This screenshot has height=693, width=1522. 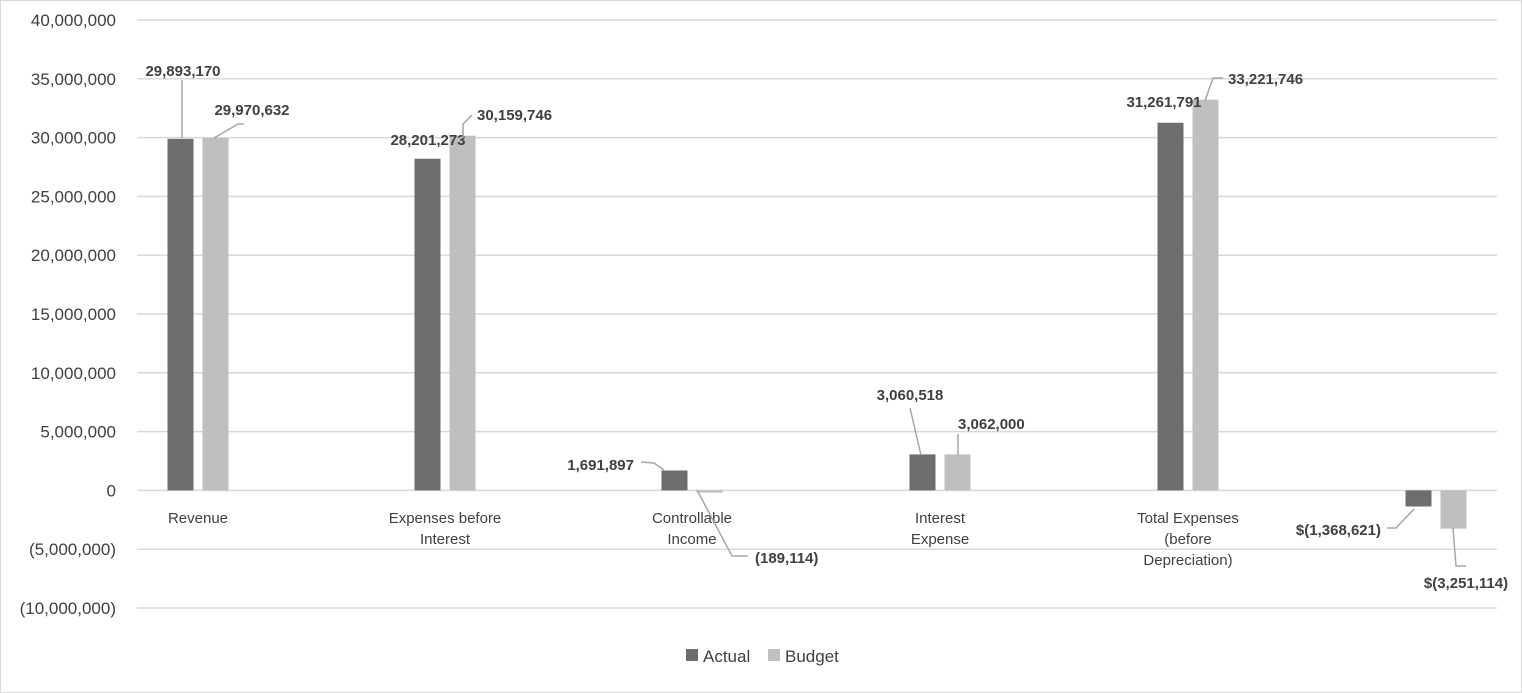 I want to click on y-tick-label: 35,000,000, so click(x=73, y=79).